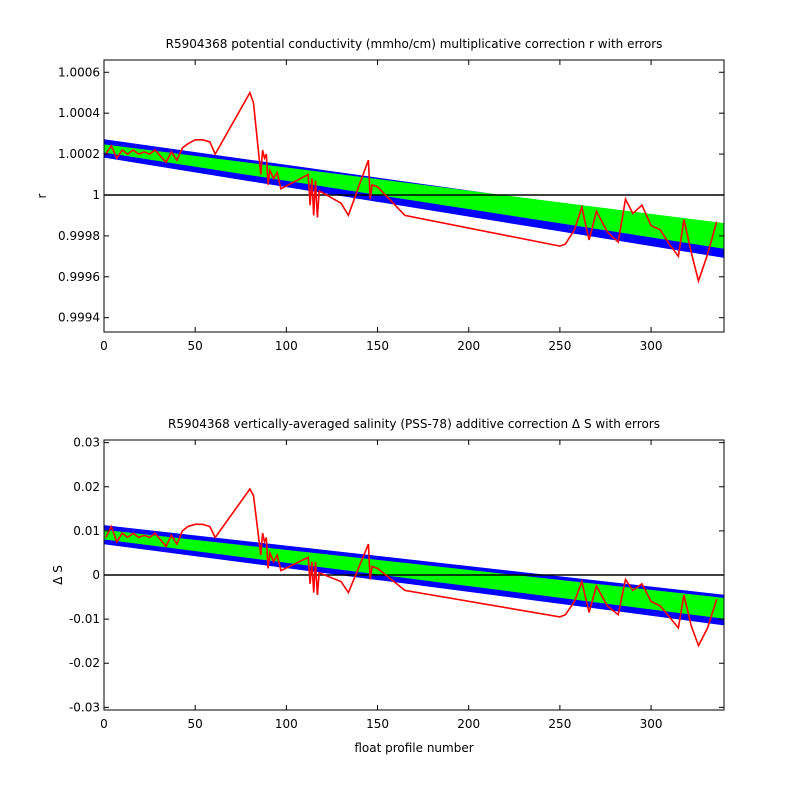 This screenshot has width=800, height=800. Describe the element at coordinates (86, 443) in the screenshot. I see `salinity-y-tick-label: 0.03` at that location.